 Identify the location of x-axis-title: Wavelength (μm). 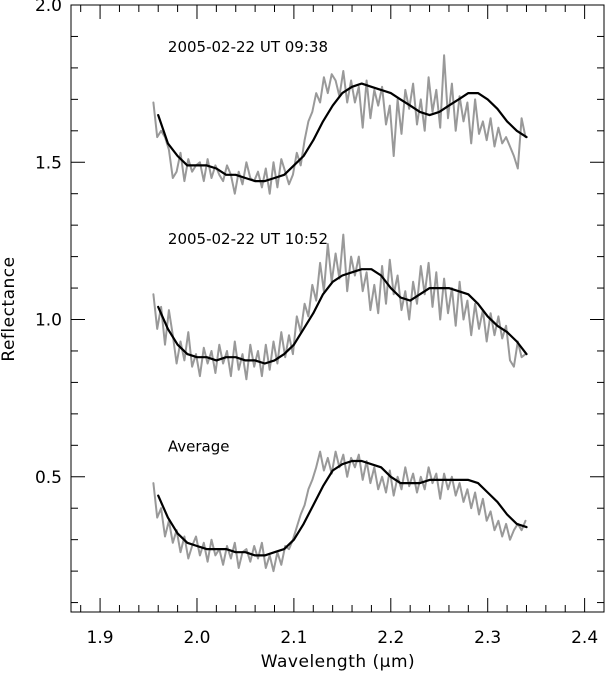
(338, 662).